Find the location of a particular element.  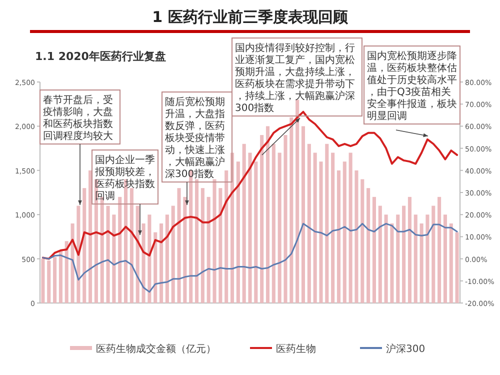

legend-label: 医药生物成交金额（亿元） is located at coordinates (156, 349).